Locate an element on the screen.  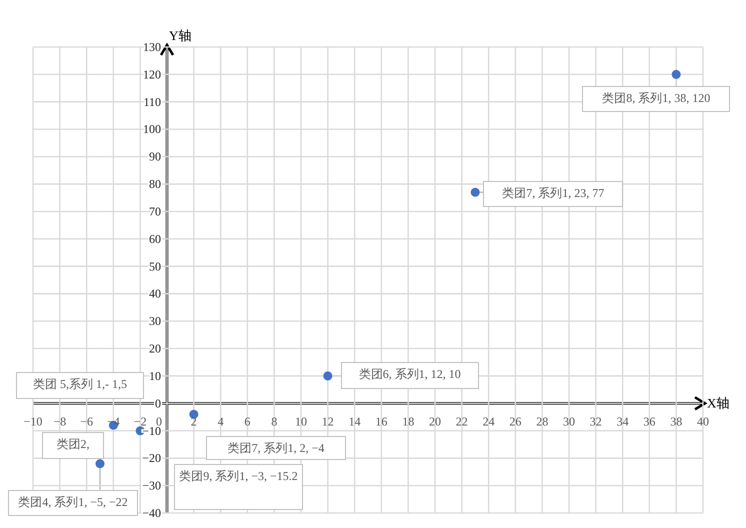
y-tick-label: −20 is located at coordinates (151, 458).